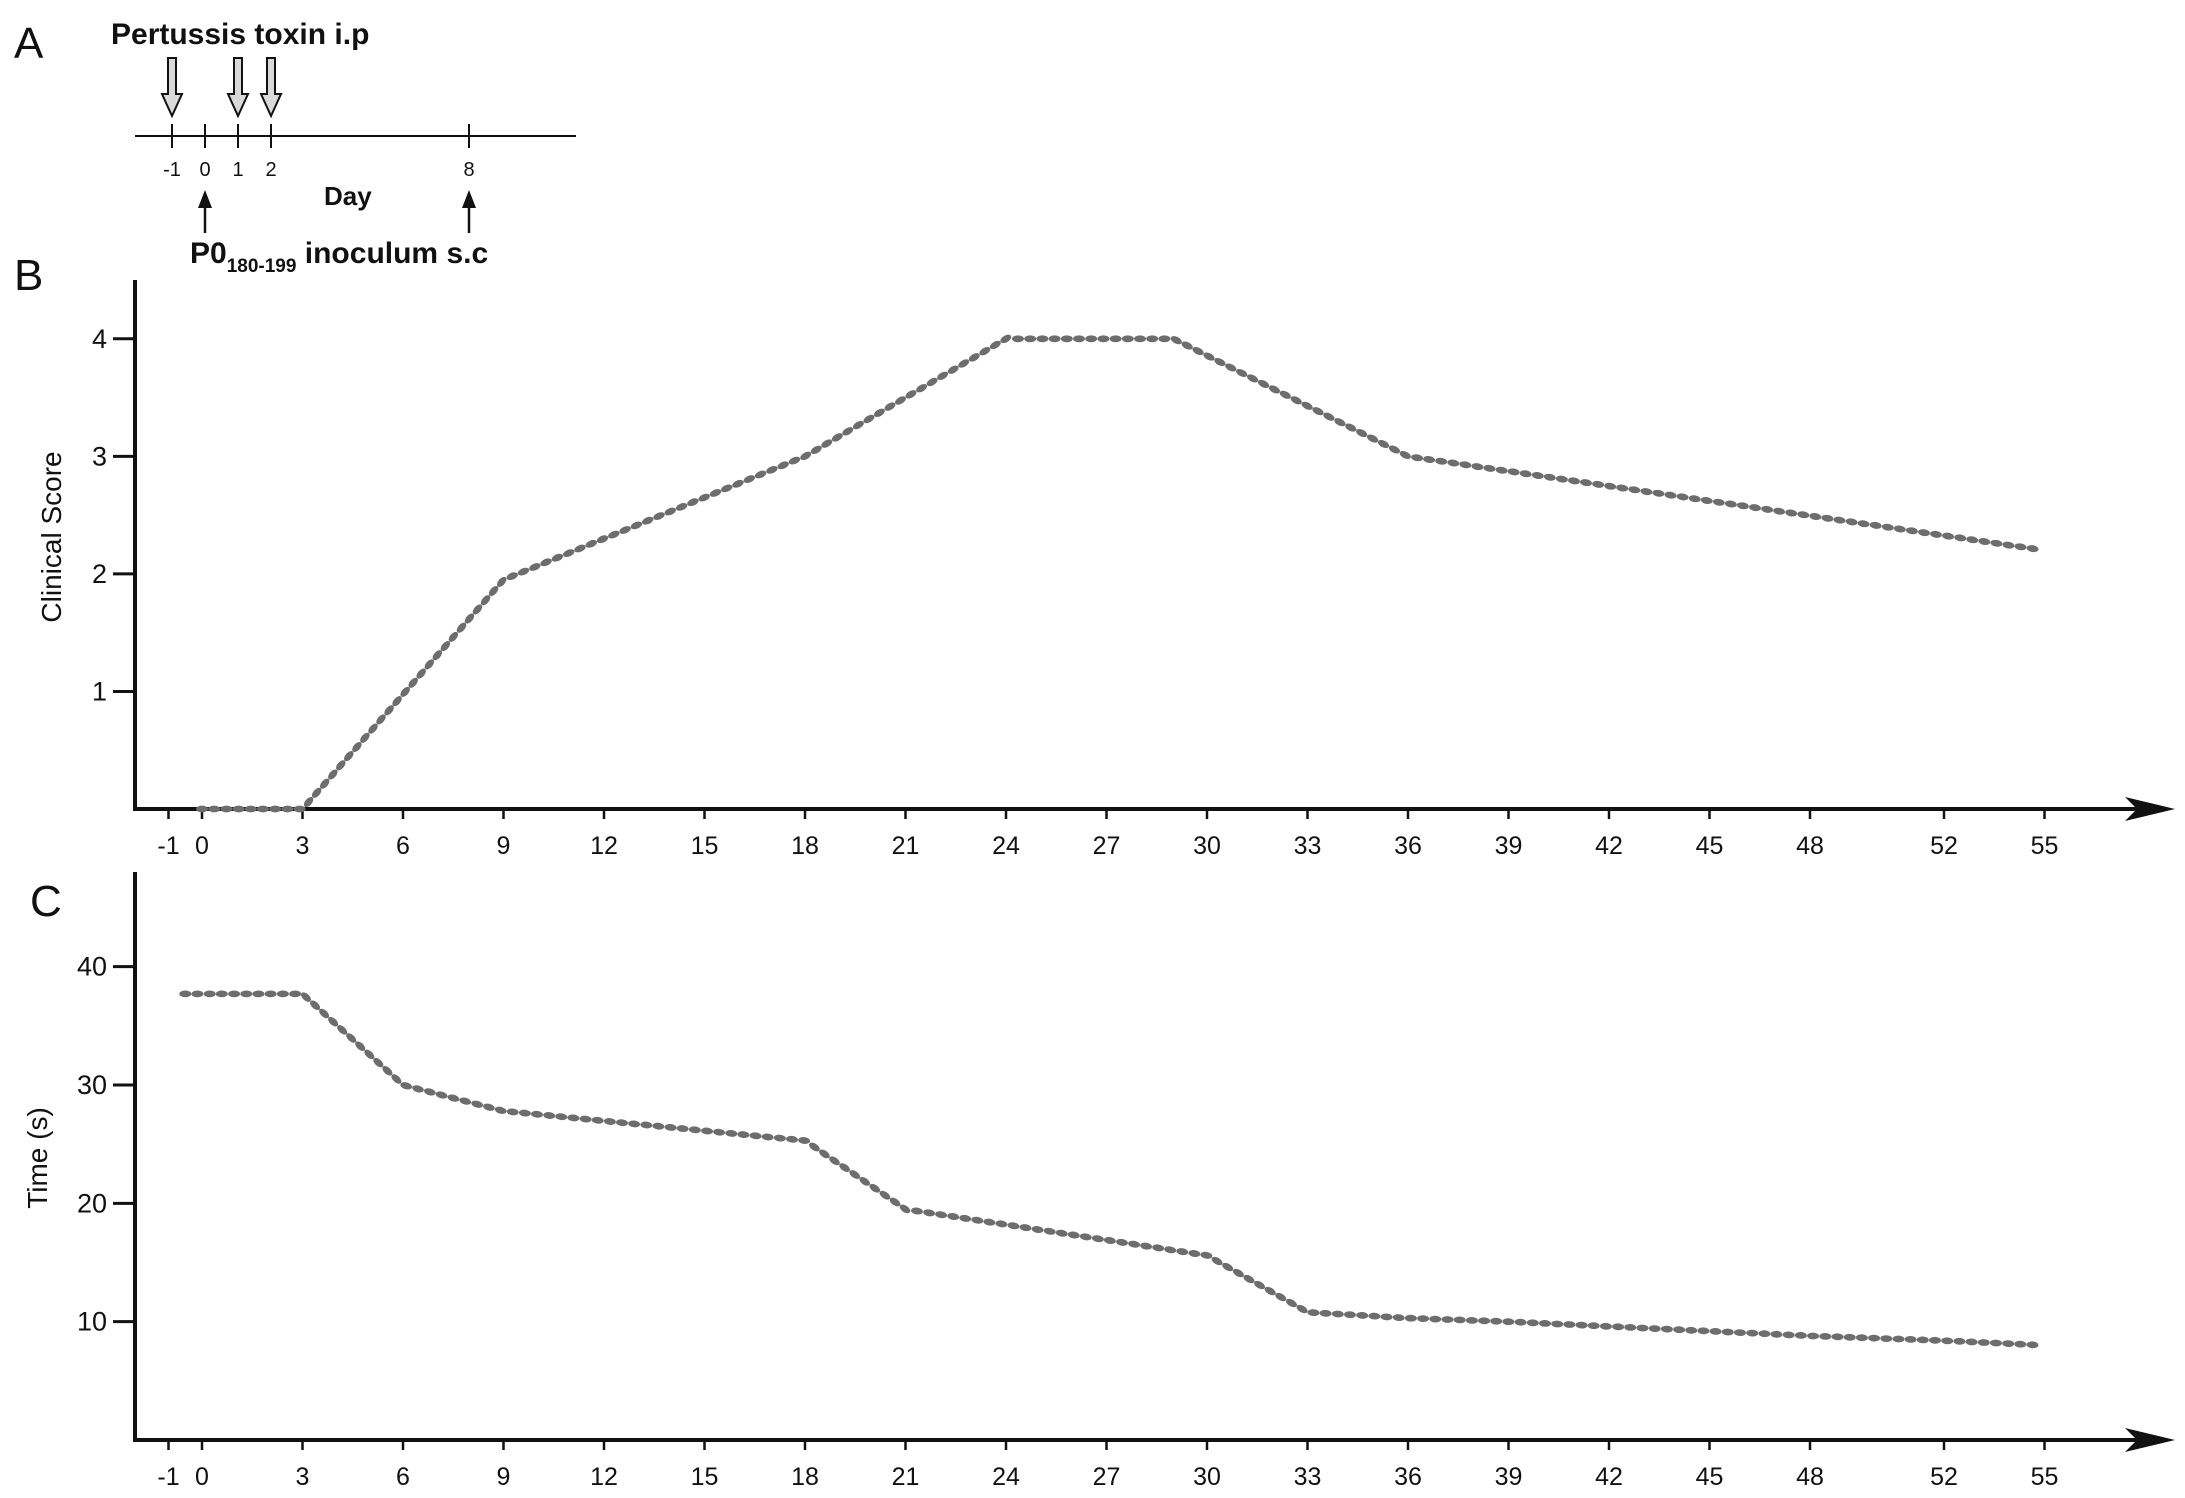  Describe the element at coordinates (208, 253) in the screenshot. I see `inoculum-label-main: P0` at that location.